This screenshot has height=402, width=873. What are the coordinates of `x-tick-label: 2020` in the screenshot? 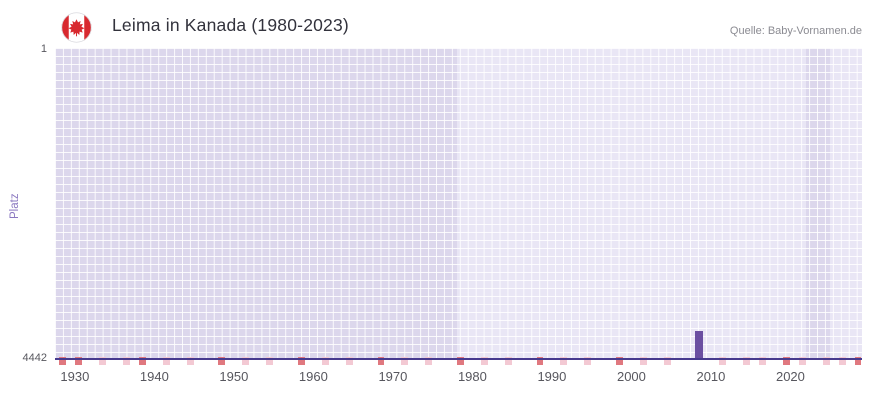 It's located at (790, 376).